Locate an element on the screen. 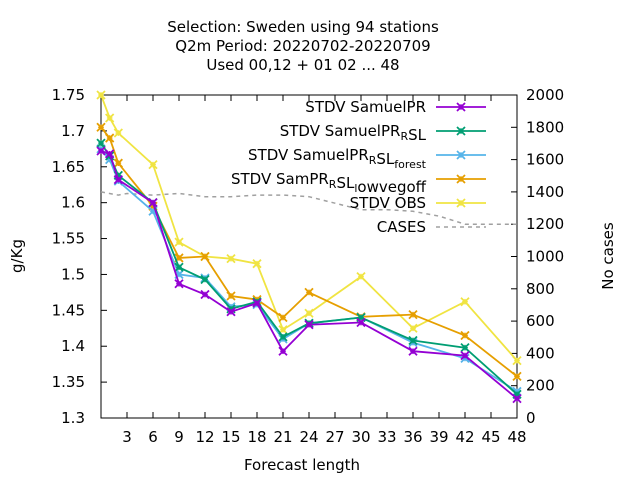  y-axis: 1.3 1.35 1.4 1.45 1.5 1.55 1.6 1.65 1.7 1.75 is located at coordinates (79, 256).